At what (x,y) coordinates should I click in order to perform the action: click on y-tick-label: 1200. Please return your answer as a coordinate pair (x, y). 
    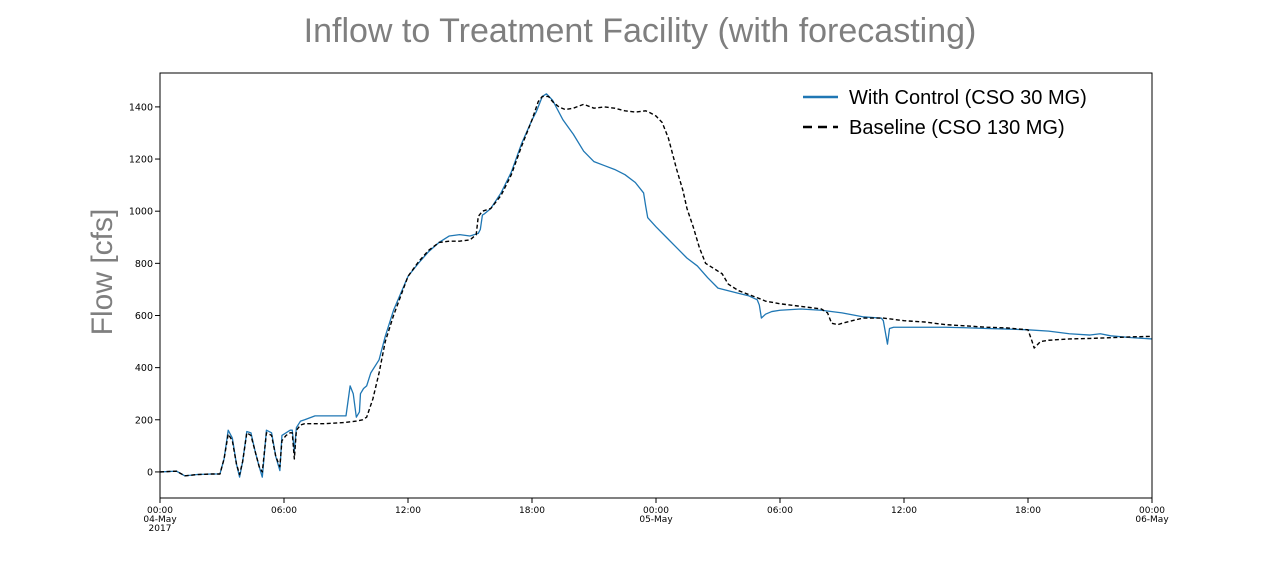
    Looking at the image, I should click on (141, 160).